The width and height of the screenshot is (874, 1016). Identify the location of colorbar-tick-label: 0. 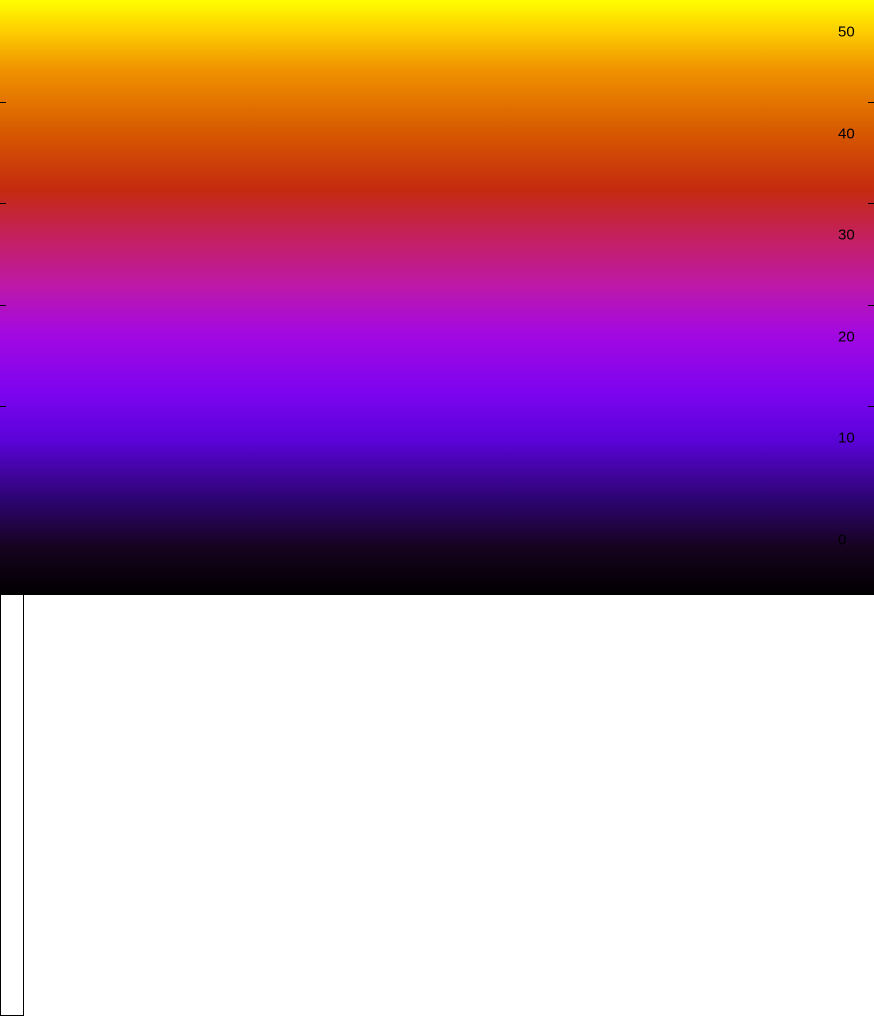
(842, 540).